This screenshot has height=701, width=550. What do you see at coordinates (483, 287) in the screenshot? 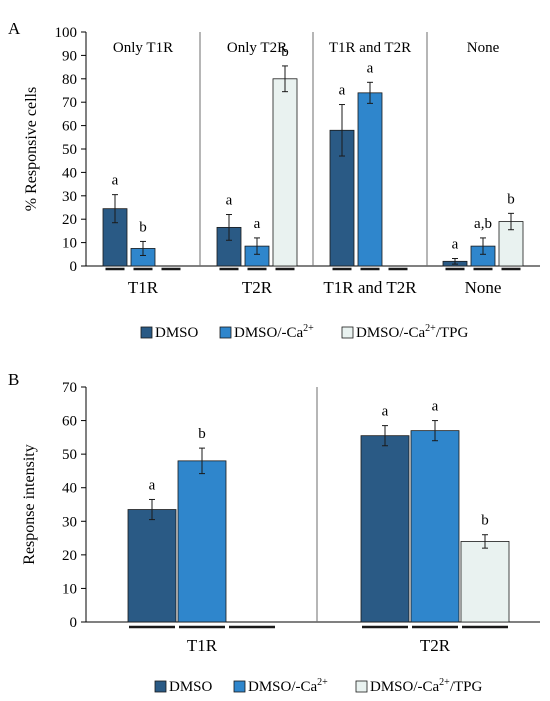
I see `category-label: None` at bounding box center [483, 287].